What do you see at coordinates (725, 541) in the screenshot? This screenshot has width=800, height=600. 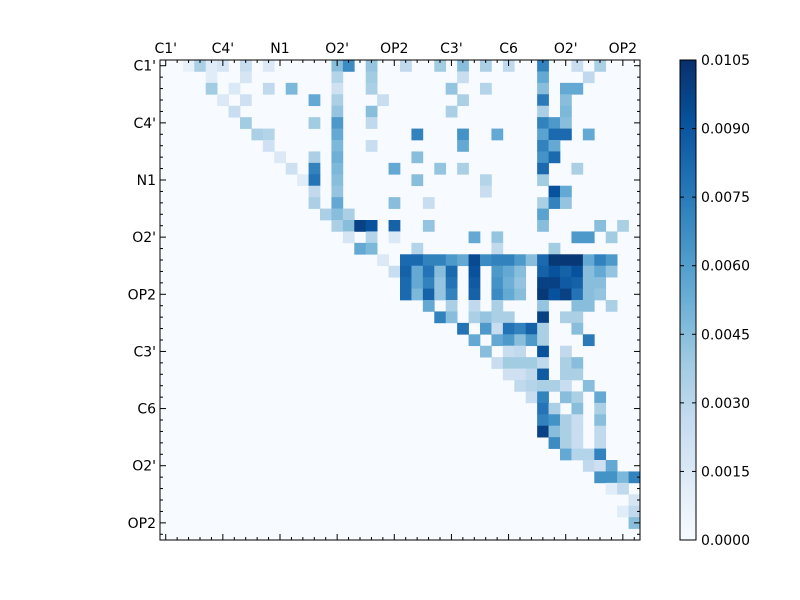 I see `colorbar-tick-label: 0.0000` at bounding box center [725, 541].